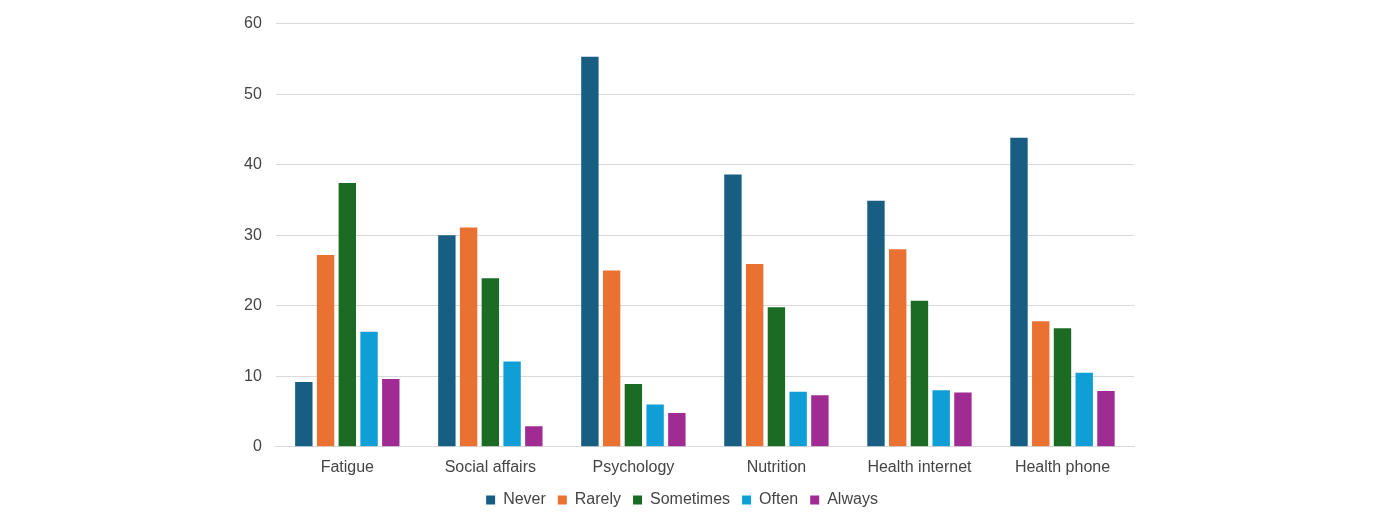 This screenshot has height=522, width=1374. Describe the element at coordinates (1062, 466) in the screenshot. I see `x-tick-label: Health phone` at that location.